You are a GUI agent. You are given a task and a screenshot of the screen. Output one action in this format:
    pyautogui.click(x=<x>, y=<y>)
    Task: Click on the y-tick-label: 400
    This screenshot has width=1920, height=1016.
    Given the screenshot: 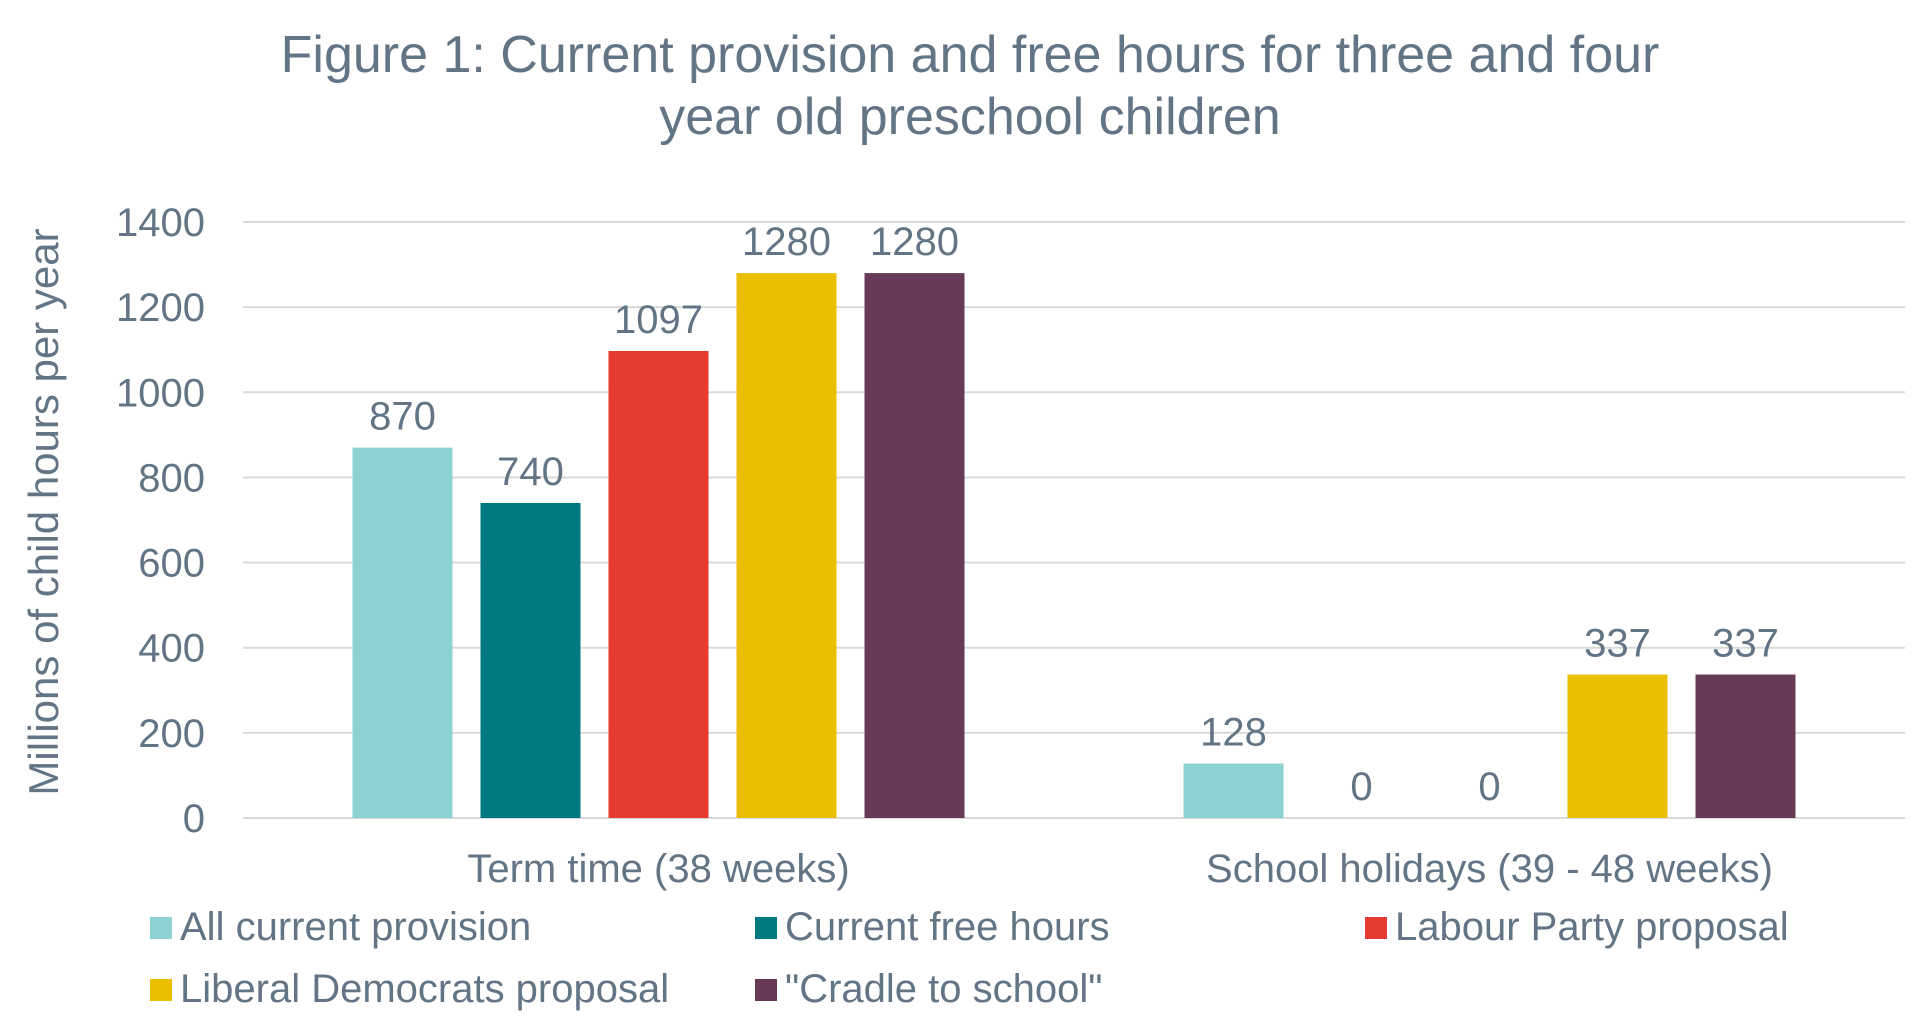 What is the action you would take?
    pyautogui.click(x=171, y=649)
    